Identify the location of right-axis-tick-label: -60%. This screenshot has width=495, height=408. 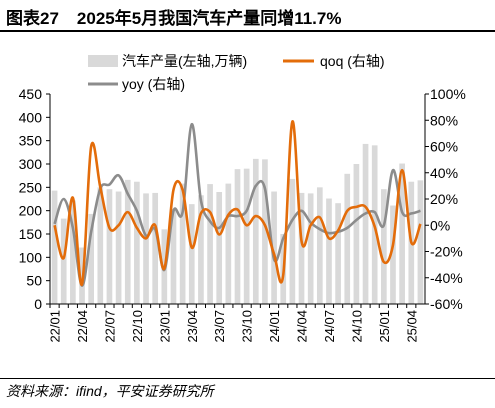
(446, 304).